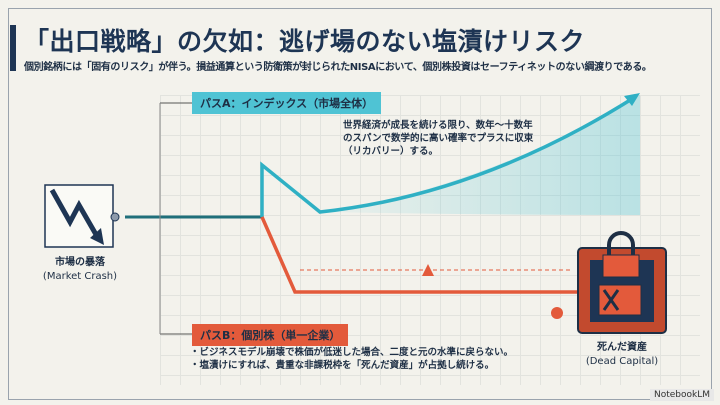 The image size is (720, 405). I want to click on note-line: のスパンで数学的に高い確率でプラスに収束, so click(438, 138).